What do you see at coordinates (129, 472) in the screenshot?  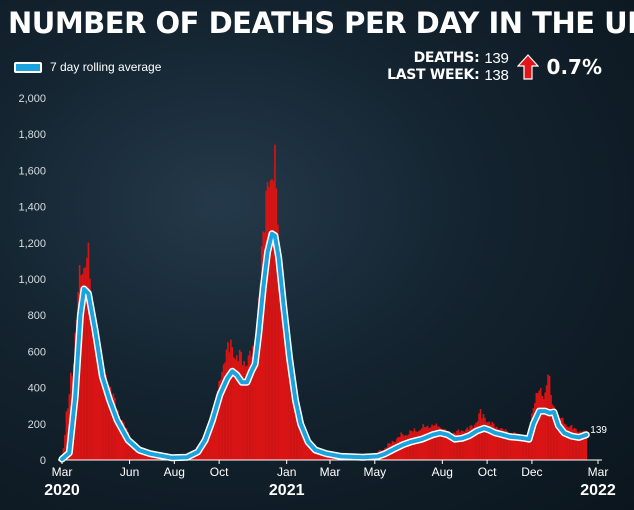 I see `x-tick-label: Jun` at bounding box center [129, 472].